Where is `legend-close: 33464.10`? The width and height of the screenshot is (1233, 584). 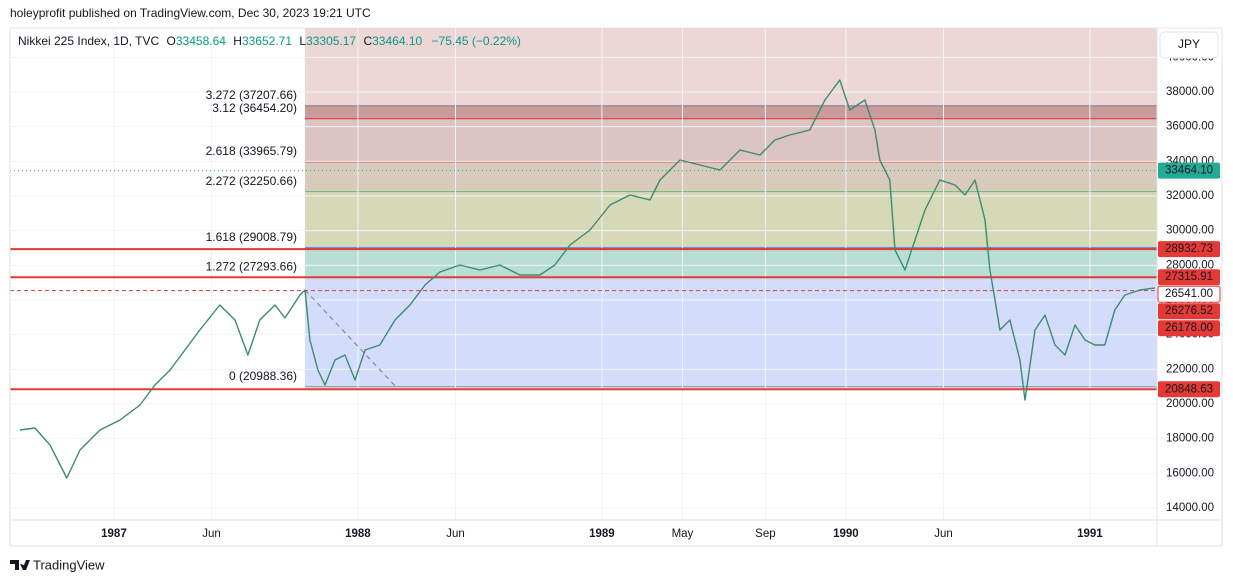 legend-close: 33464.10 is located at coordinates (397, 41).